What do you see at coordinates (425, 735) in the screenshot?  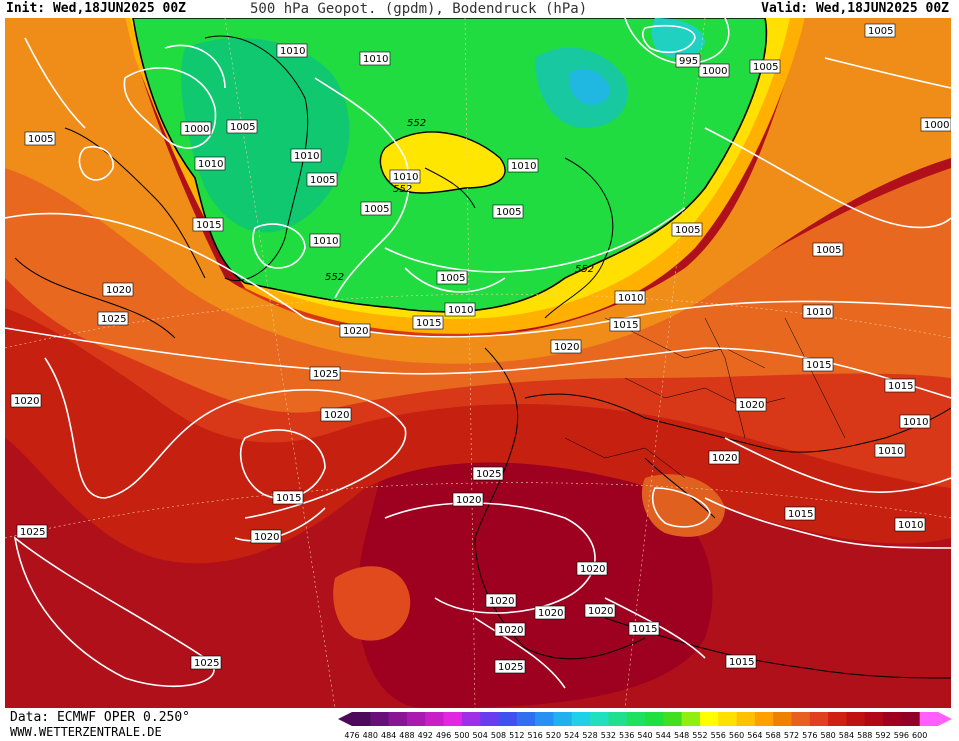 I see `legend-label: 492` at bounding box center [425, 735].